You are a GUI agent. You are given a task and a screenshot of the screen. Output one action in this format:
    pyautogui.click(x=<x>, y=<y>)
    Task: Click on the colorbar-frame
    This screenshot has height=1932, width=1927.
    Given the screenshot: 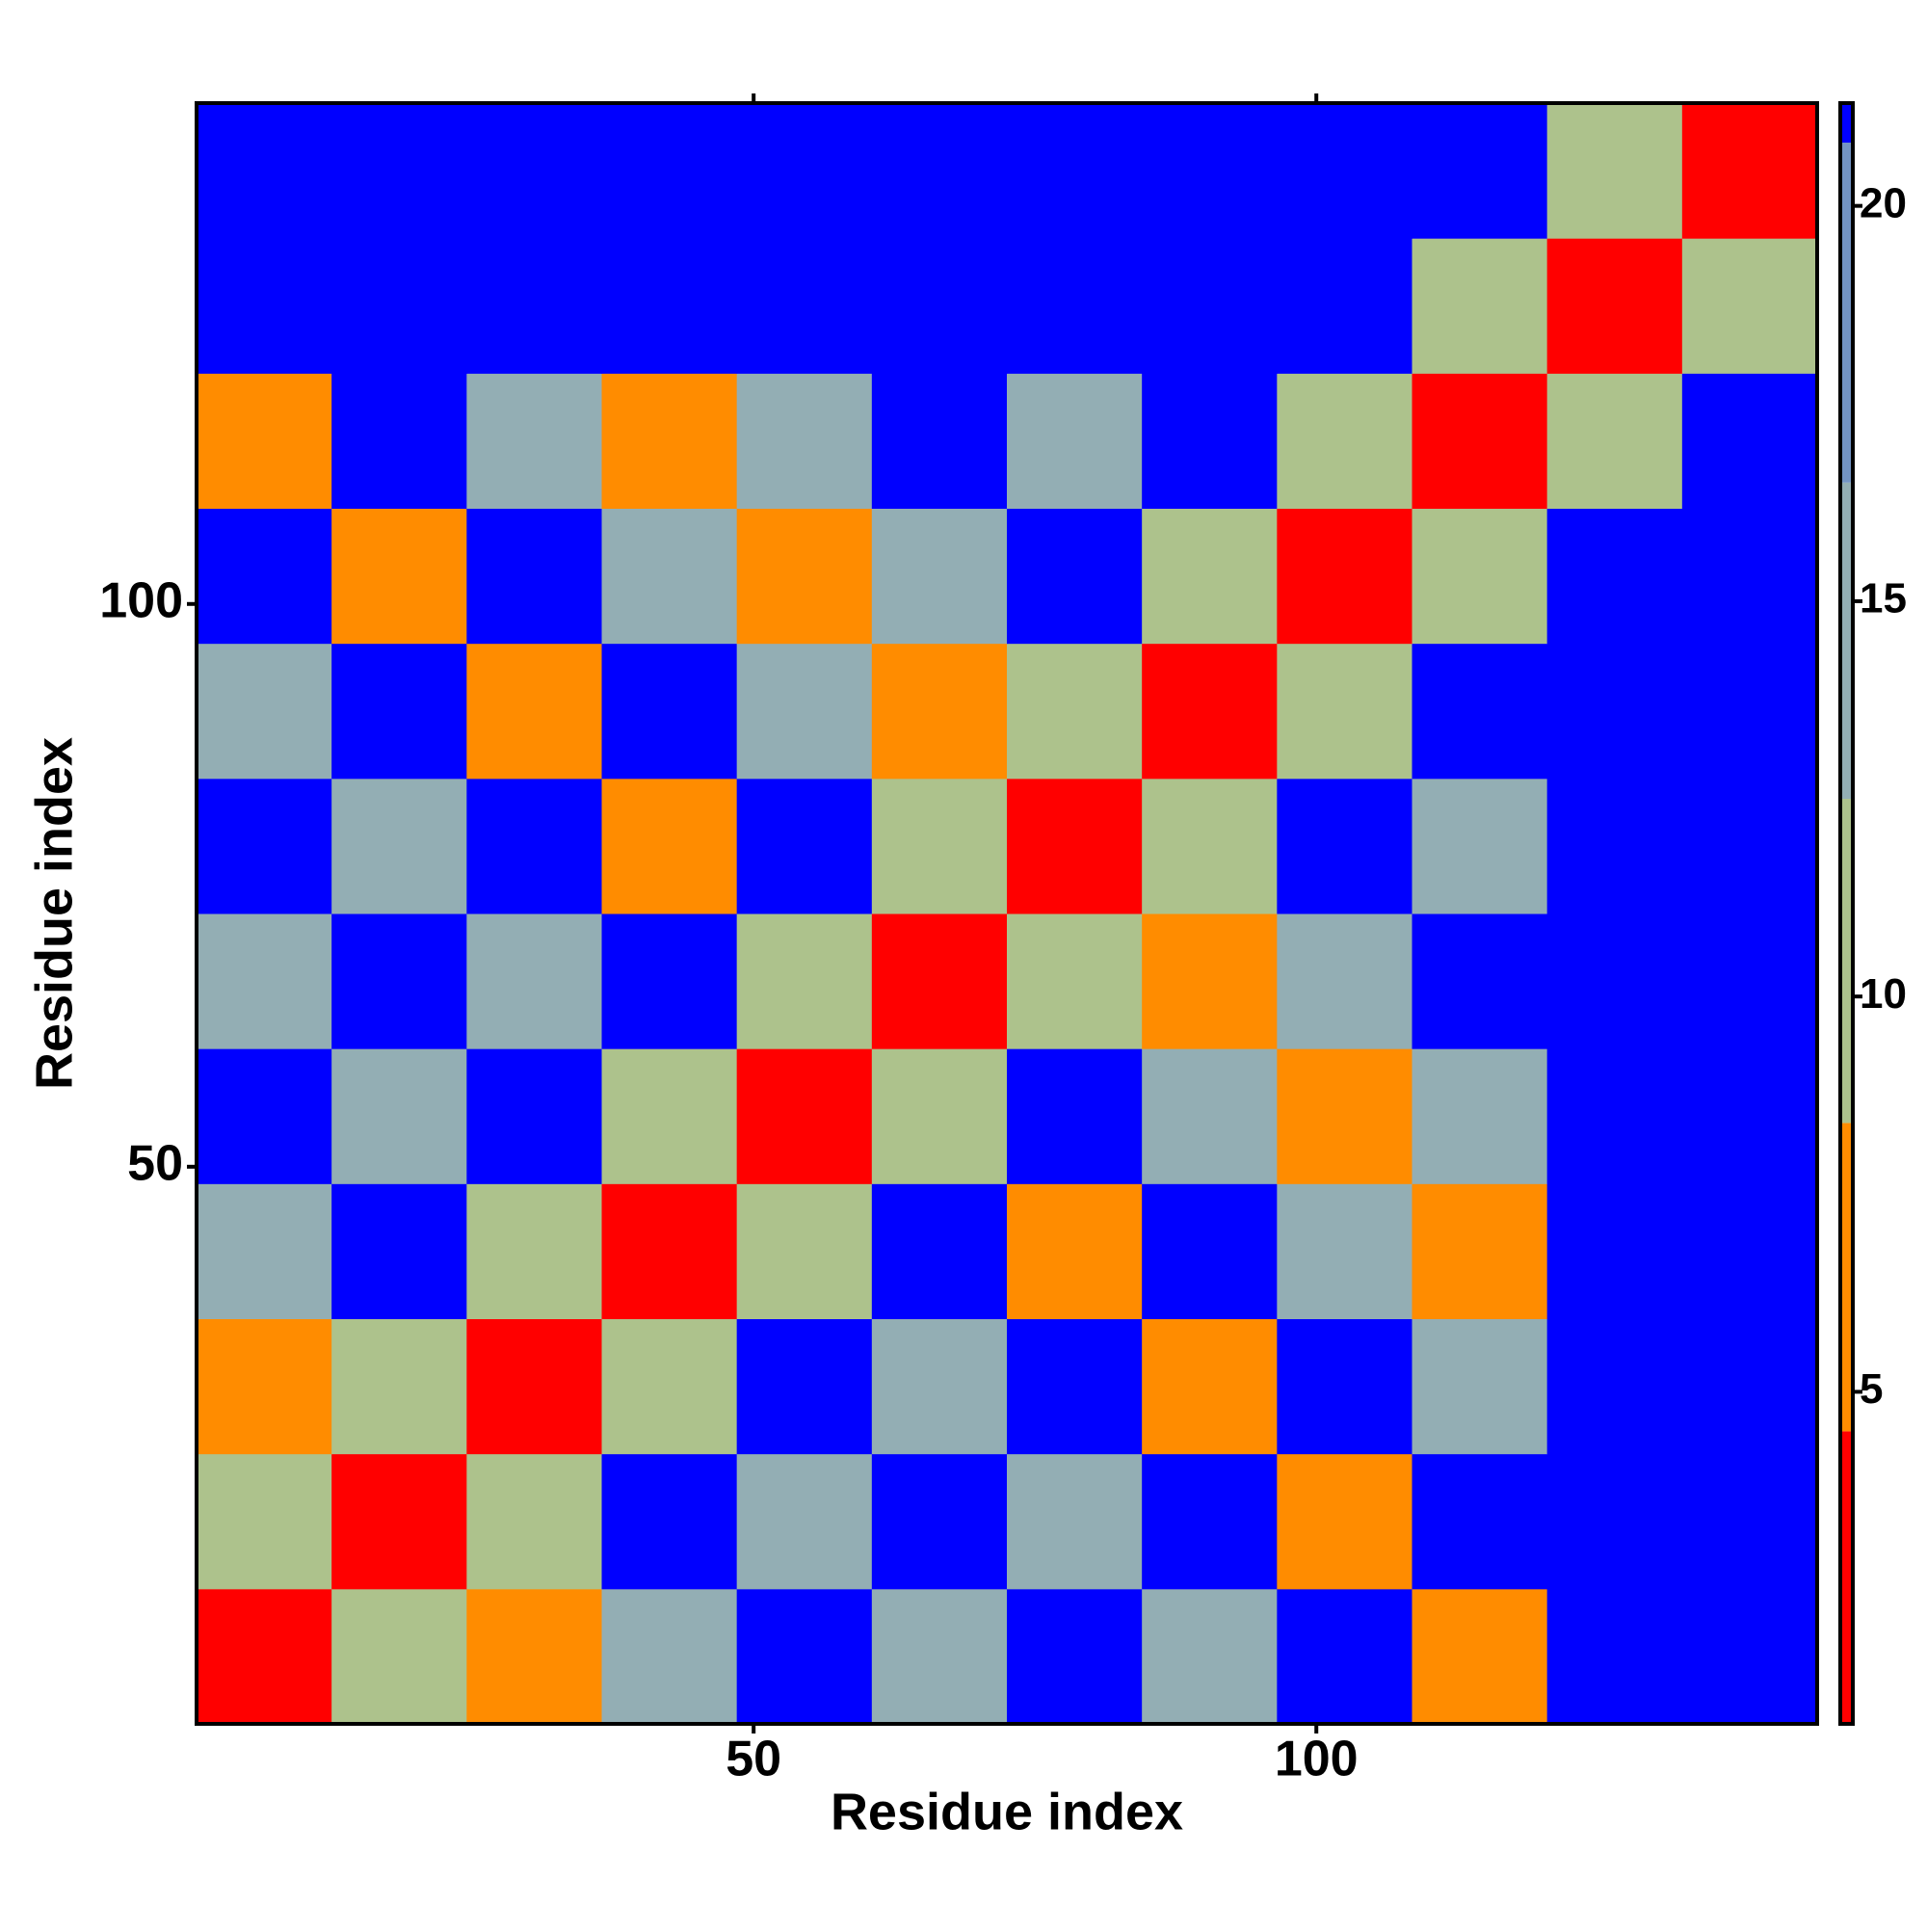 What is the action you would take?
    pyautogui.click(x=1847, y=913)
    